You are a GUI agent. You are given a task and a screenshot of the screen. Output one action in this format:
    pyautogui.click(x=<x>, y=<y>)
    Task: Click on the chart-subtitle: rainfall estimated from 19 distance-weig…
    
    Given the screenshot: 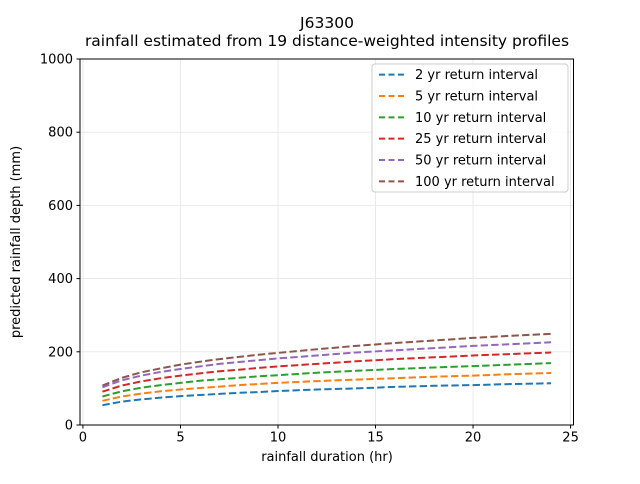 What is the action you would take?
    pyautogui.click(x=327, y=41)
    